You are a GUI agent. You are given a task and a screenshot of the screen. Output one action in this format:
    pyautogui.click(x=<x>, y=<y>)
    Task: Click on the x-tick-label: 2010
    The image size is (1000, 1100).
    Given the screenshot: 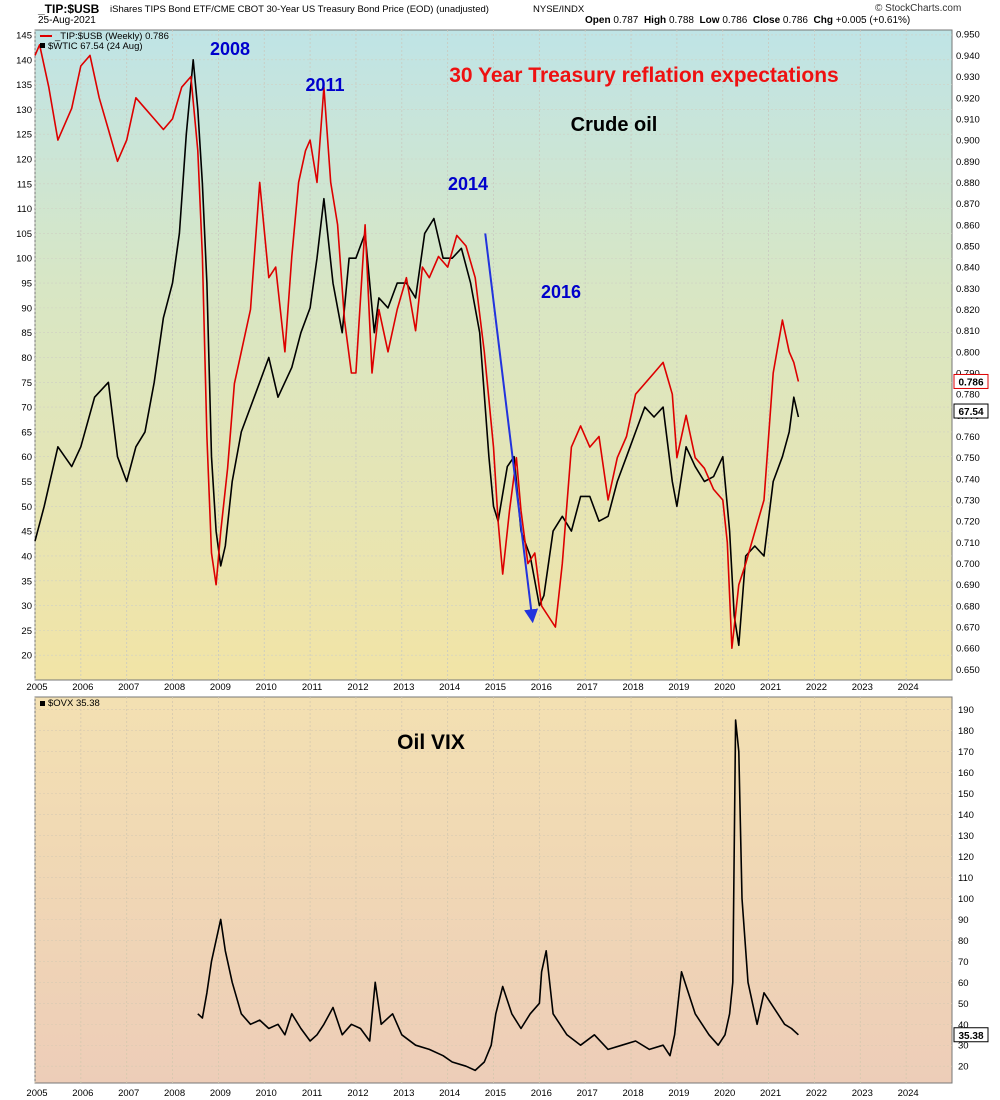 What is the action you would take?
    pyautogui.click(x=266, y=687)
    